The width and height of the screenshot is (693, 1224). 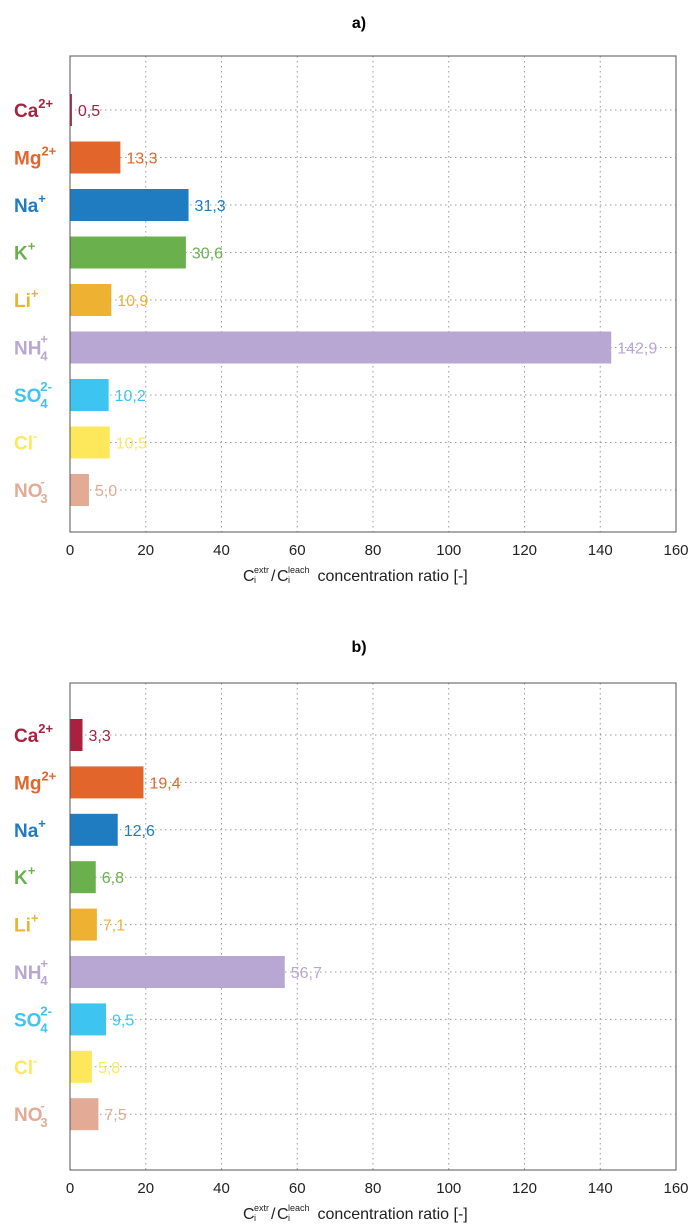 What do you see at coordinates (306, 973) in the screenshot?
I see `data-label: 56,7` at bounding box center [306, 973].